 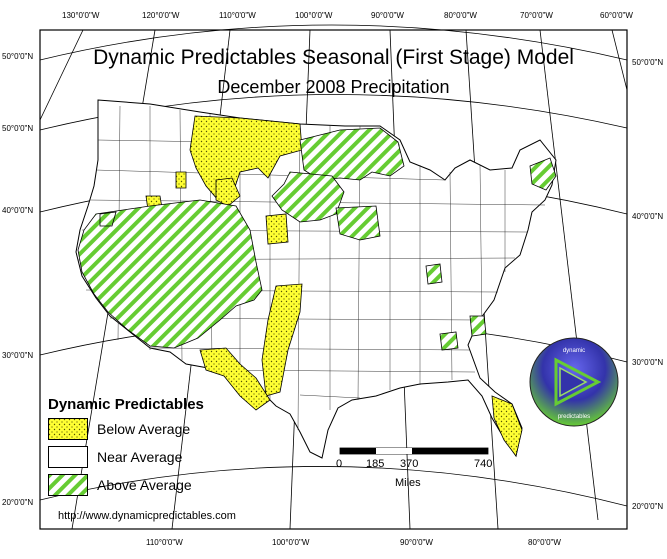 I want to click on tick-bottom-4: 80°0'0"W, so click(x=544, y=542).